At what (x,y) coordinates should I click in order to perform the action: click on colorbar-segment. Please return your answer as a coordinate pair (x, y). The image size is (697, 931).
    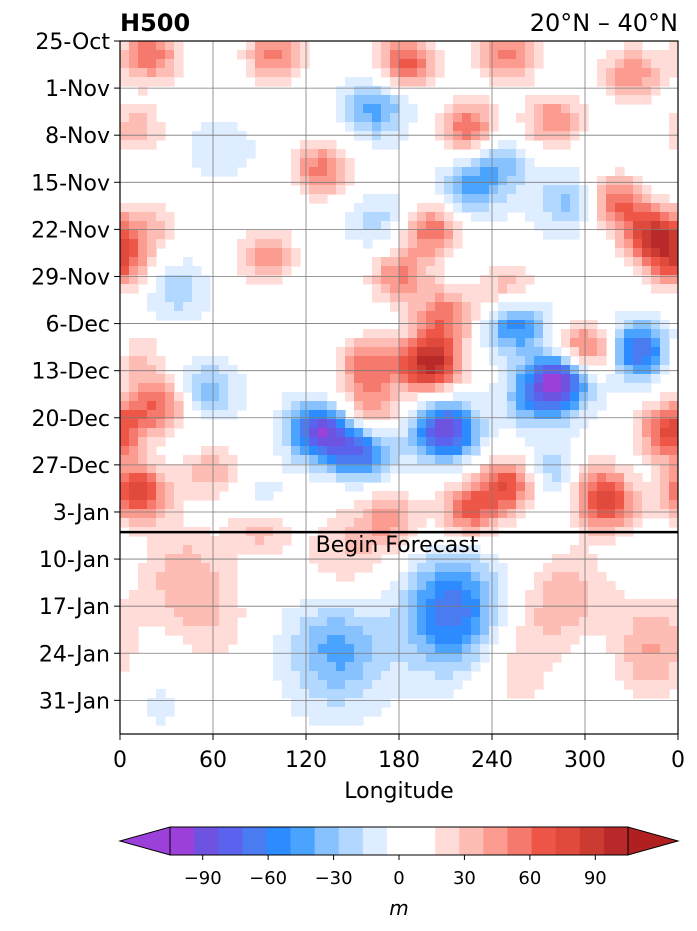
    Looking at the image, I should click on (375, 841).